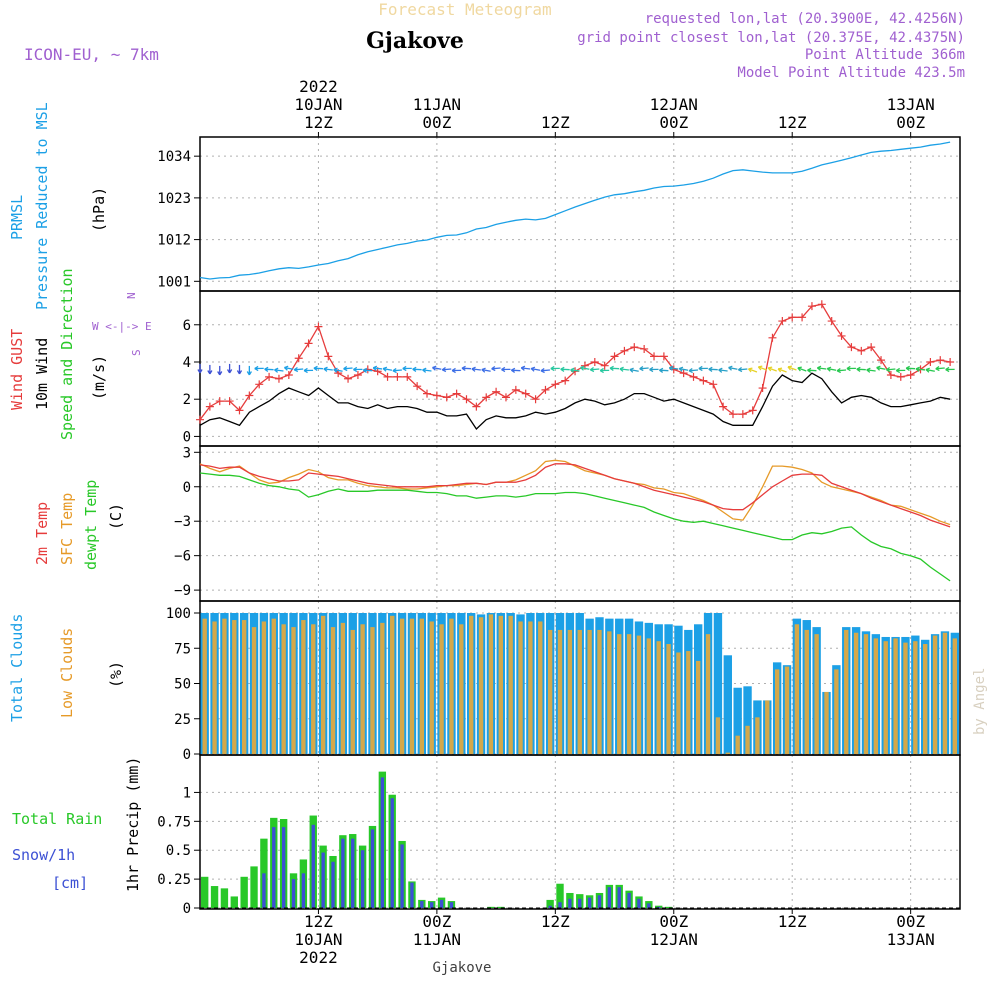  I want to click on y-tick-label: 1001, so click(174, 282).